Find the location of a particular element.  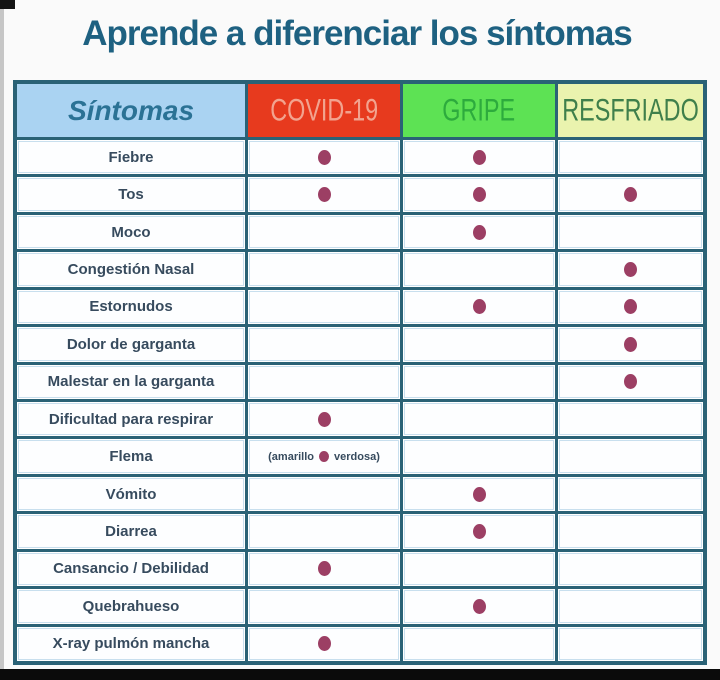

corner-artifact is located at coordinates (7, 4).